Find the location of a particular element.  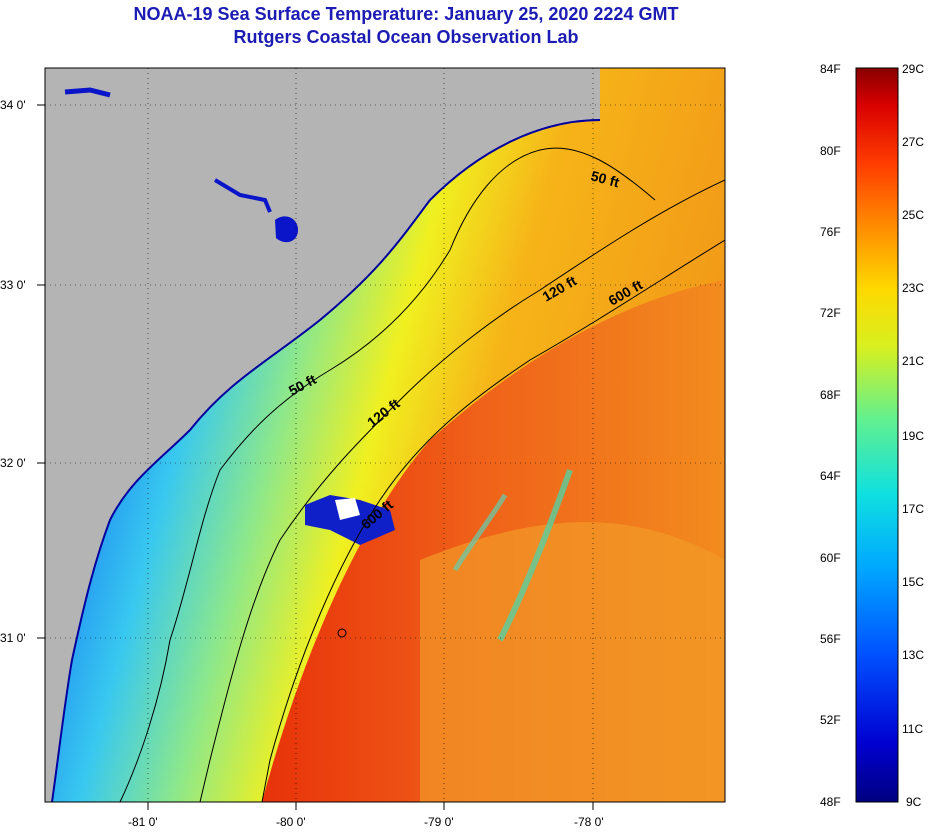

colorbar-c-label: 27C is located at coordinates (913, 142).